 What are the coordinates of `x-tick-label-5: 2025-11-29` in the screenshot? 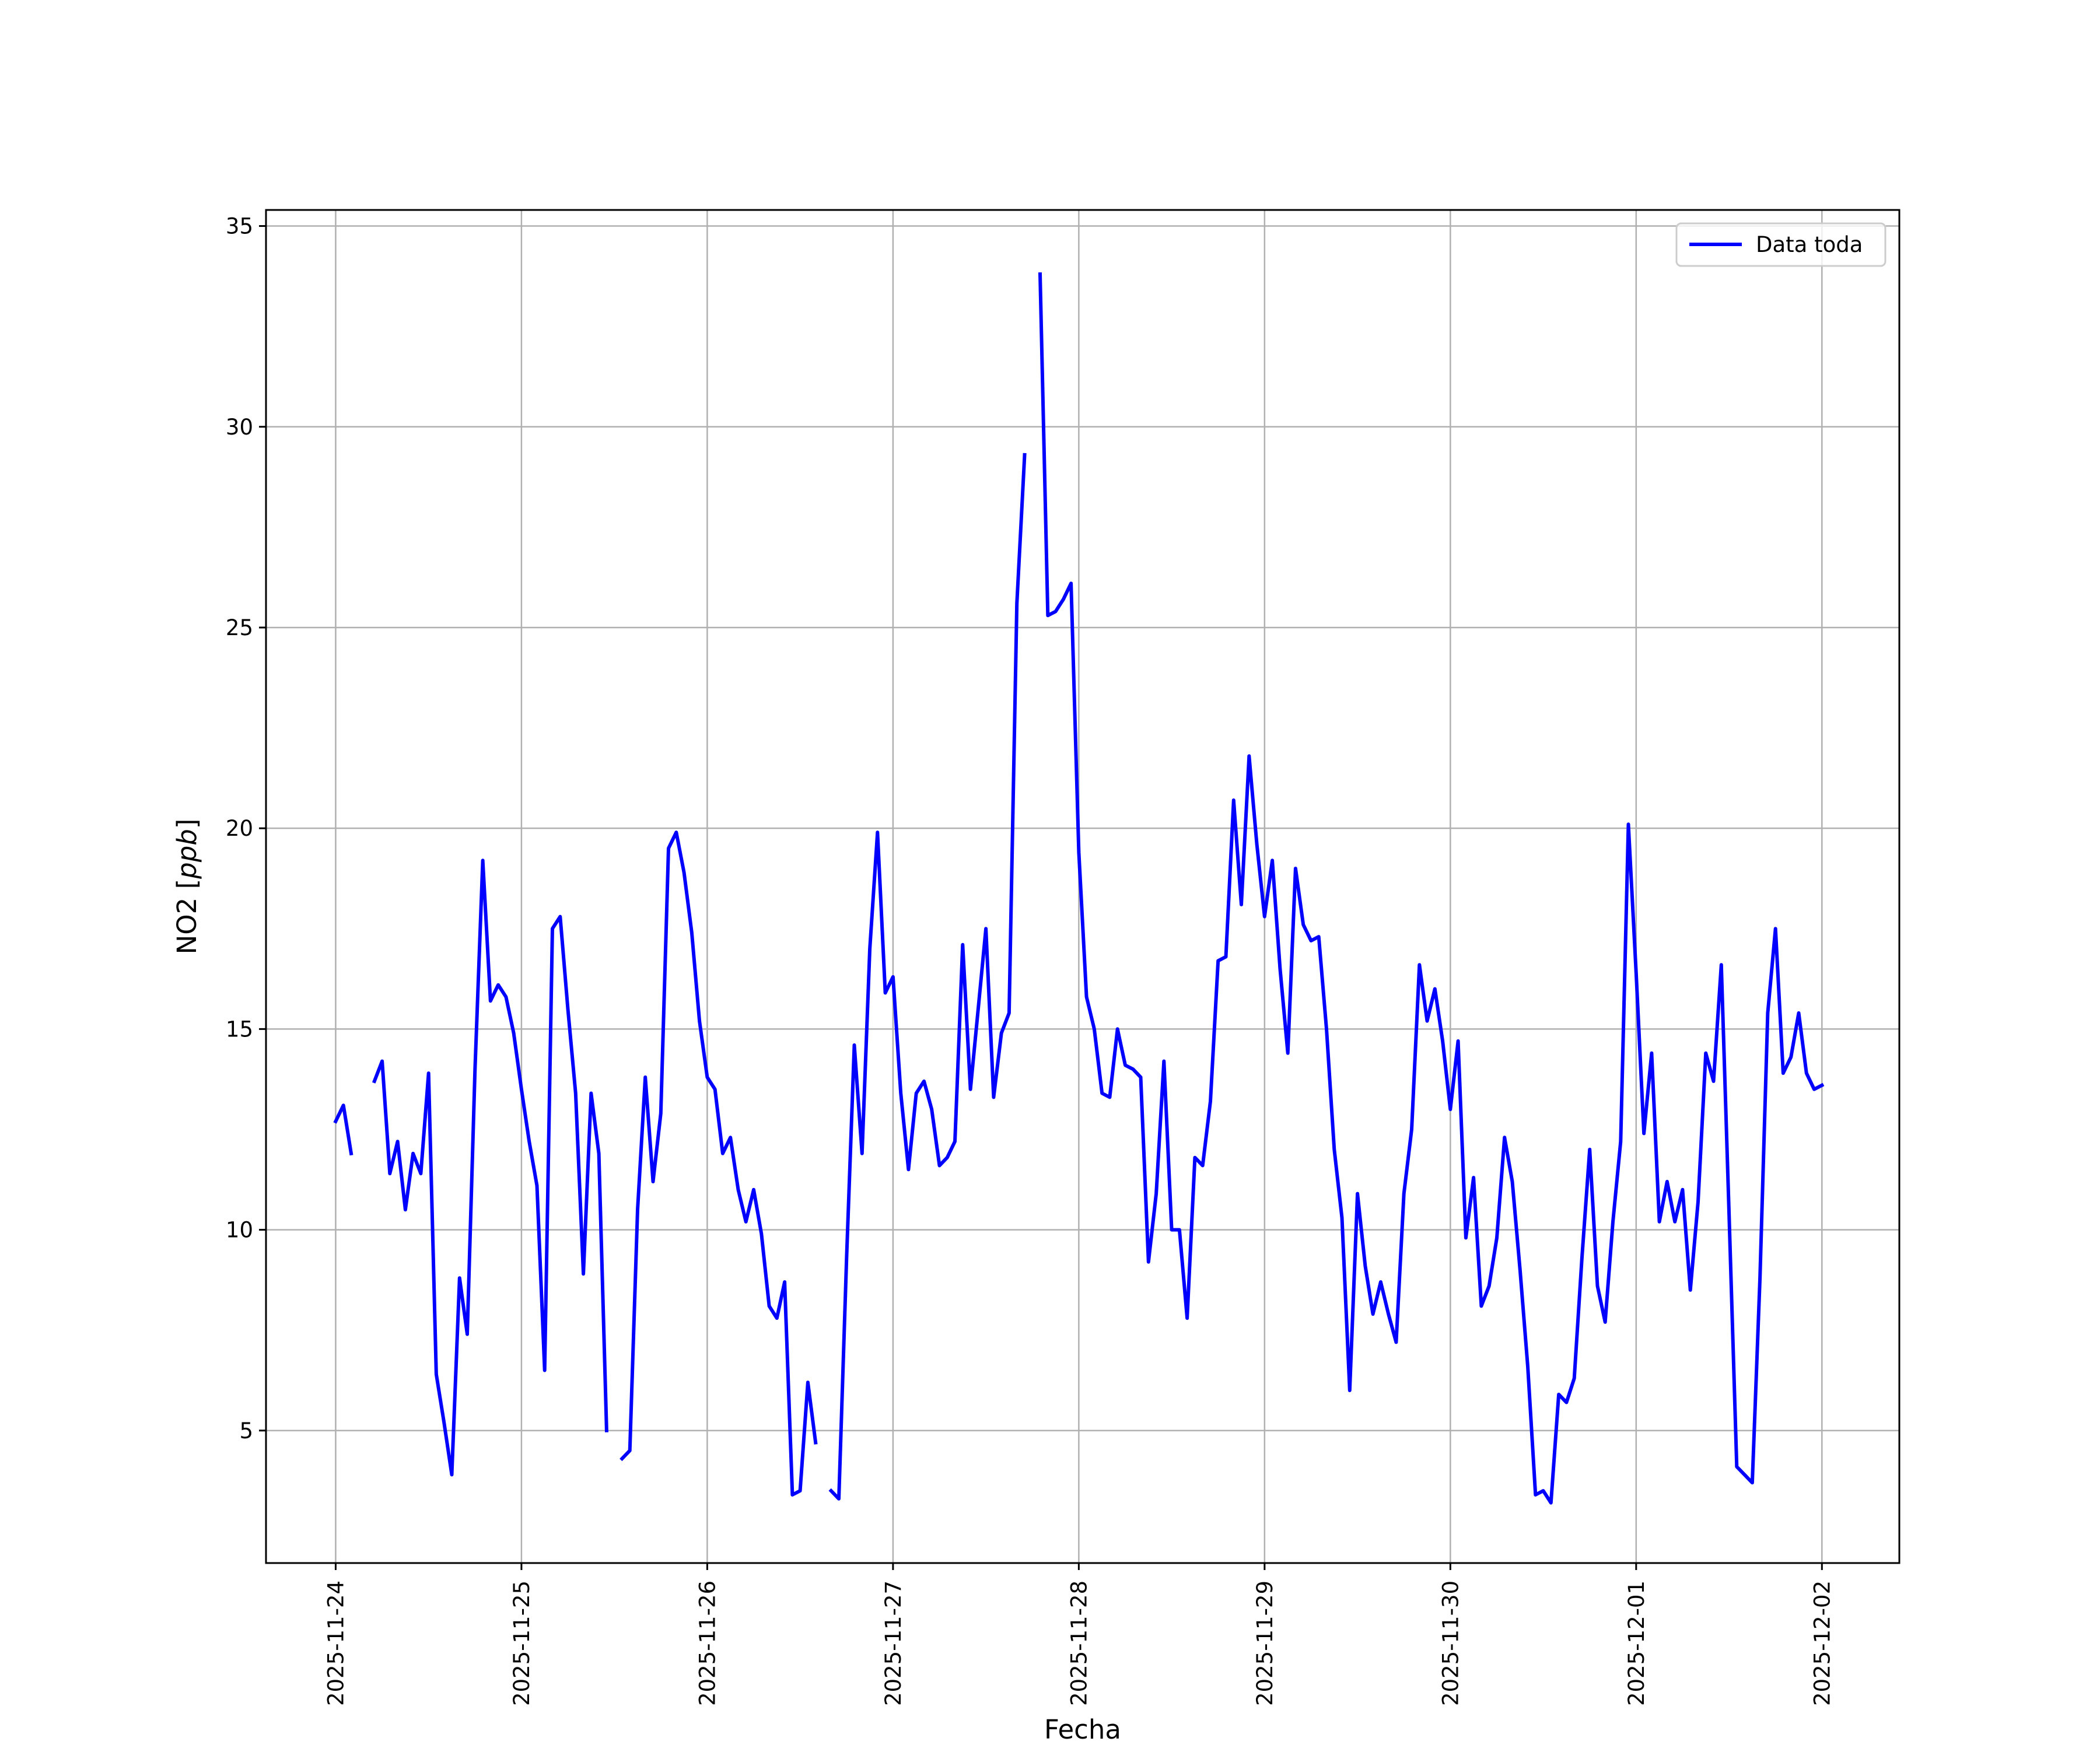 It's located at (1265, 1643).